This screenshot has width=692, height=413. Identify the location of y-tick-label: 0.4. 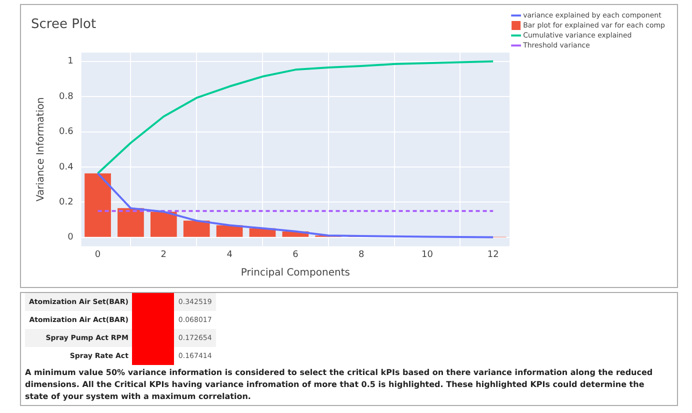
(66, 167).